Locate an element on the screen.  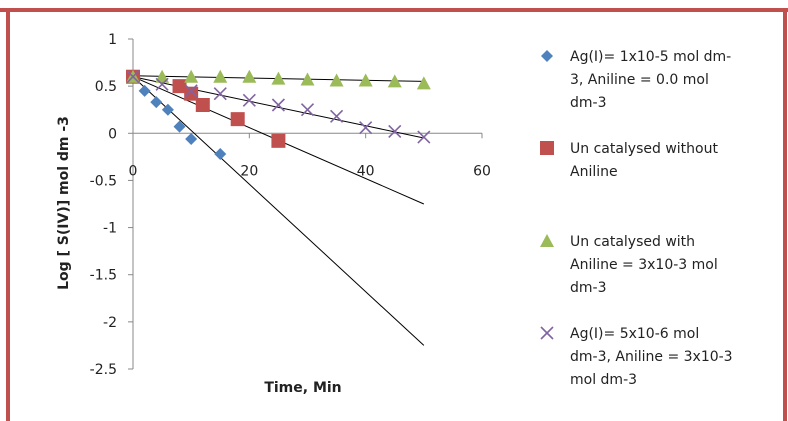
y-tick-label: -1.5 is located at coordinates (103, 276).